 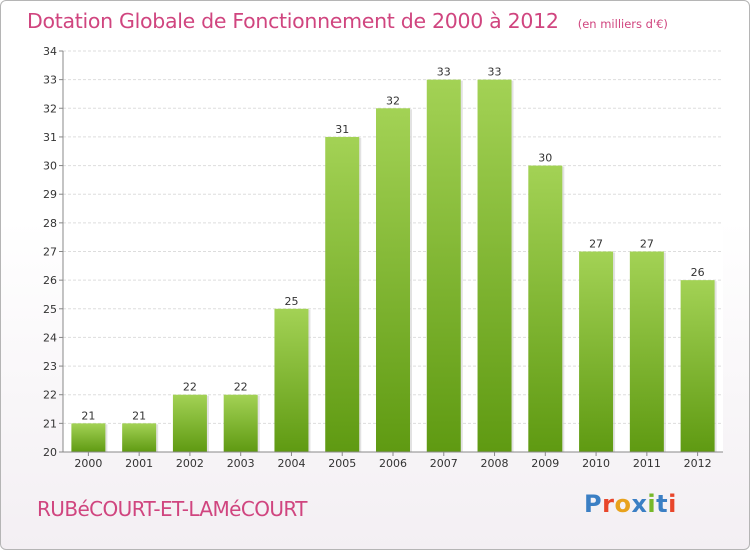 I want to click on x-tick-label: 2009, so click(x=545, y=463).